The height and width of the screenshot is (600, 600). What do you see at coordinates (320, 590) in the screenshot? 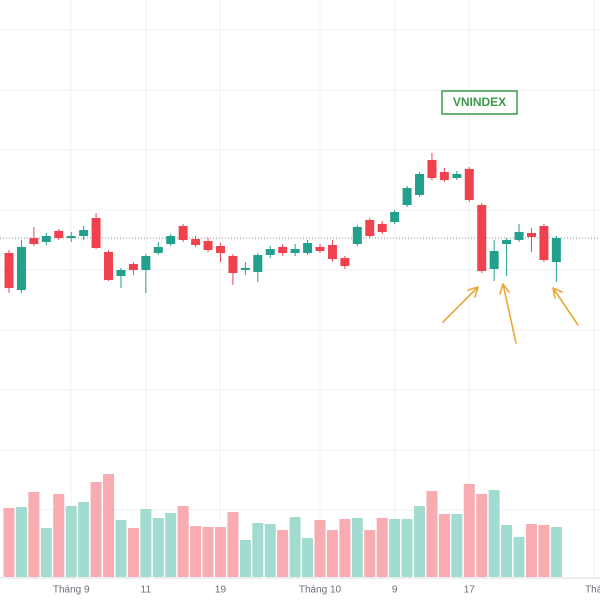
I see `x-tick-label: Tháng 10` at bounding box center [320, 590].